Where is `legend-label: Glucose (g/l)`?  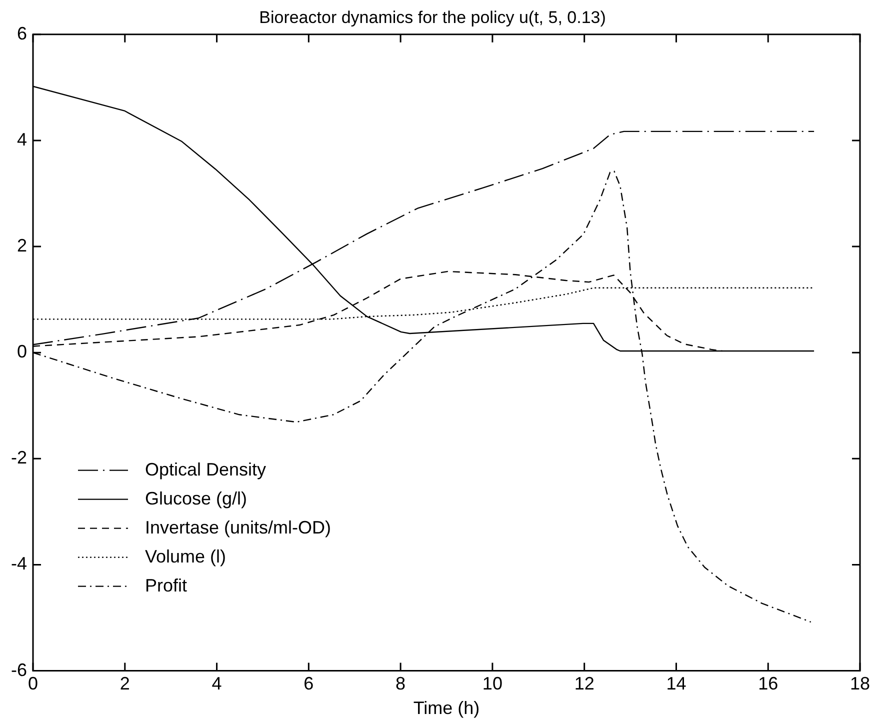
legend-label: Glucose (g/l) is located at coordinates (196, 498).